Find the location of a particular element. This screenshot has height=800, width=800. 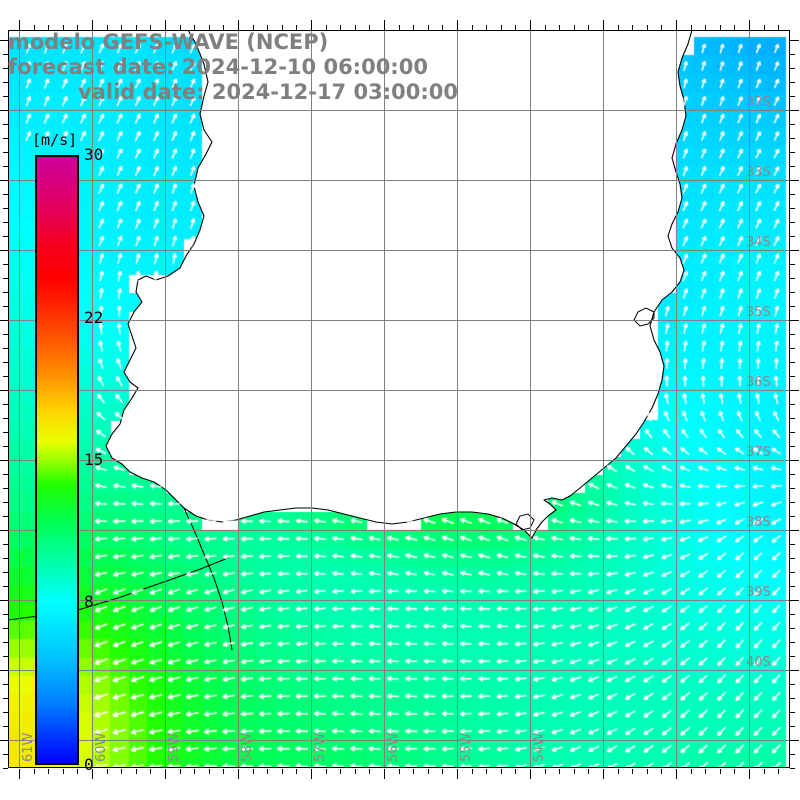

longitude-label: 55W is located at coordinates (466, 747).